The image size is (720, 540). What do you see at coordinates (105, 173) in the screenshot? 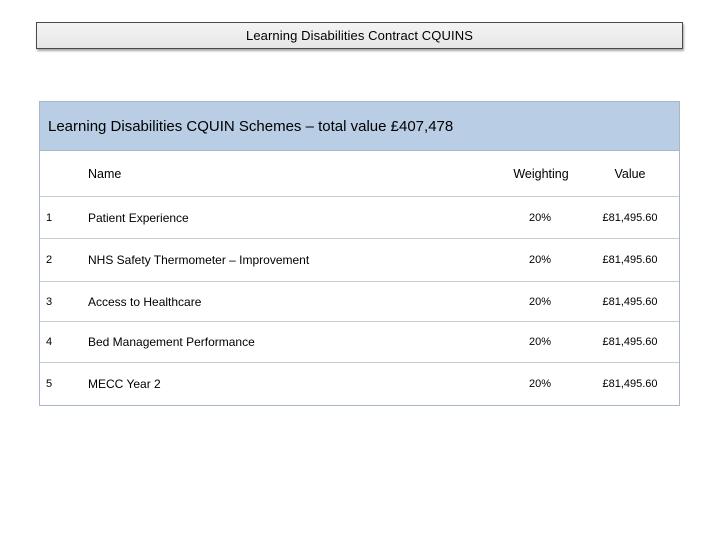
I see `column-header-name: Name` at bounding box center [105, 173].